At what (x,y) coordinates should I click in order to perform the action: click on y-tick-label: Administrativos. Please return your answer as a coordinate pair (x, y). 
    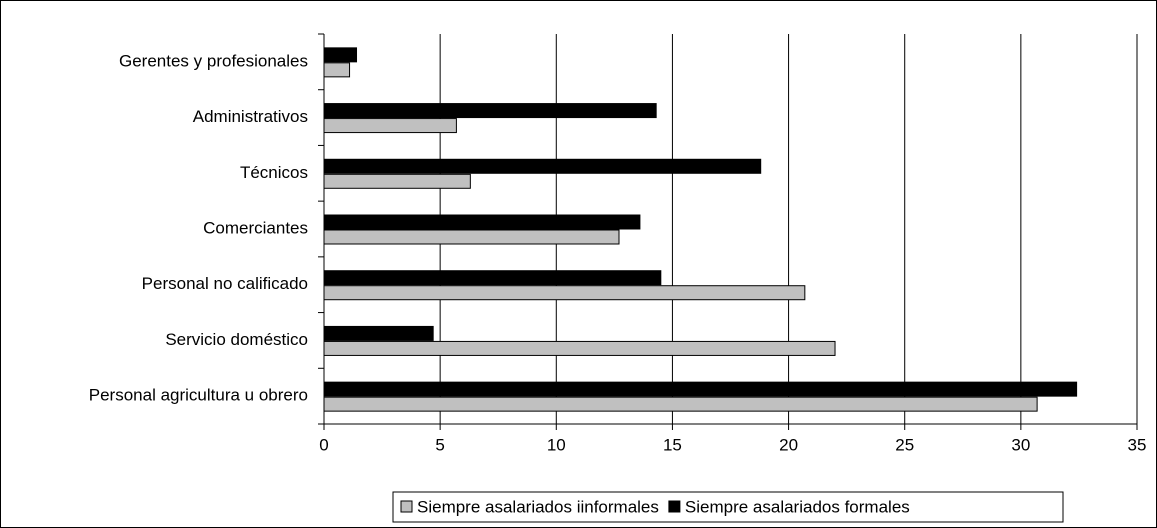
    Looking at the image, I should click on (250, 116).